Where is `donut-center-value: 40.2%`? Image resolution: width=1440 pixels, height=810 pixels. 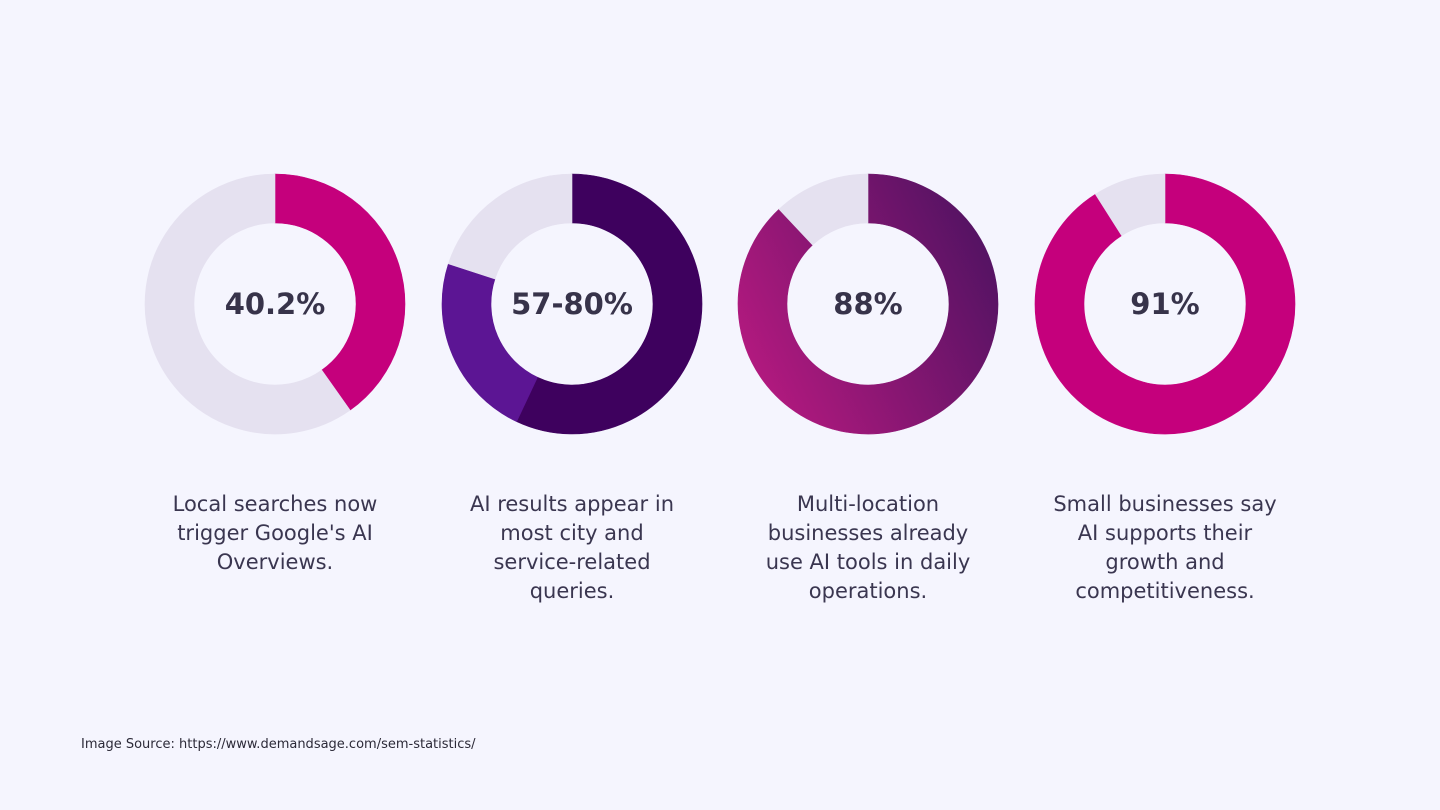
donut-center-value: 40.2% is located at coordinates (275, 304).